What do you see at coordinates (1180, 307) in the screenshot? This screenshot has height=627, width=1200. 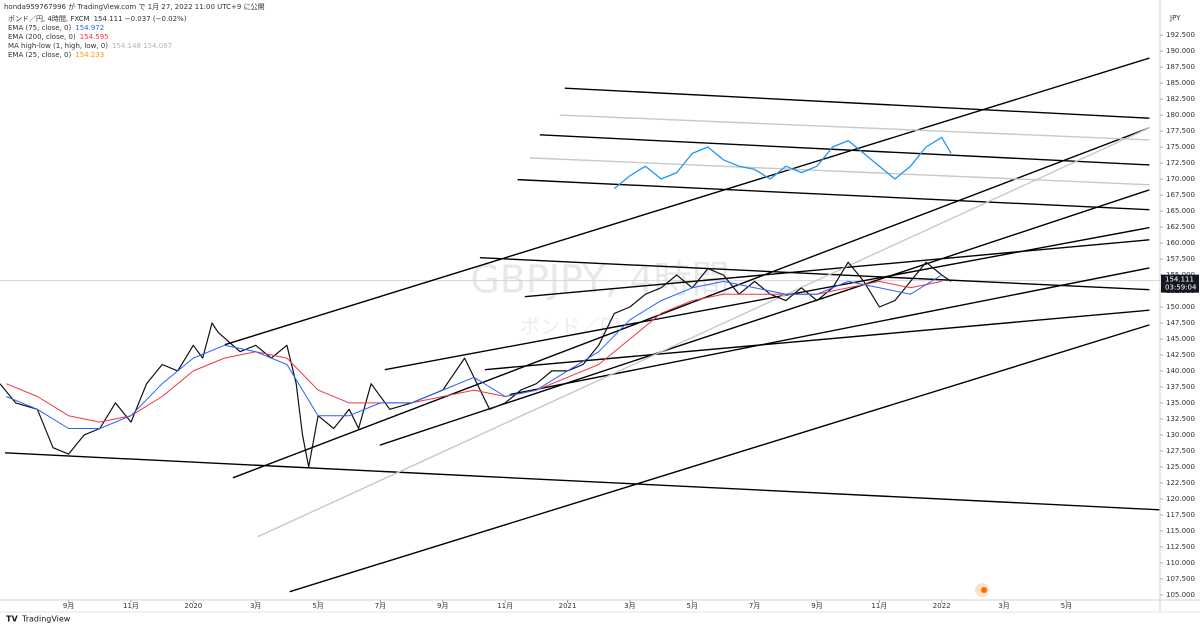 I see `y-tick-label: 150.000` at bounding box center [1180, 307].